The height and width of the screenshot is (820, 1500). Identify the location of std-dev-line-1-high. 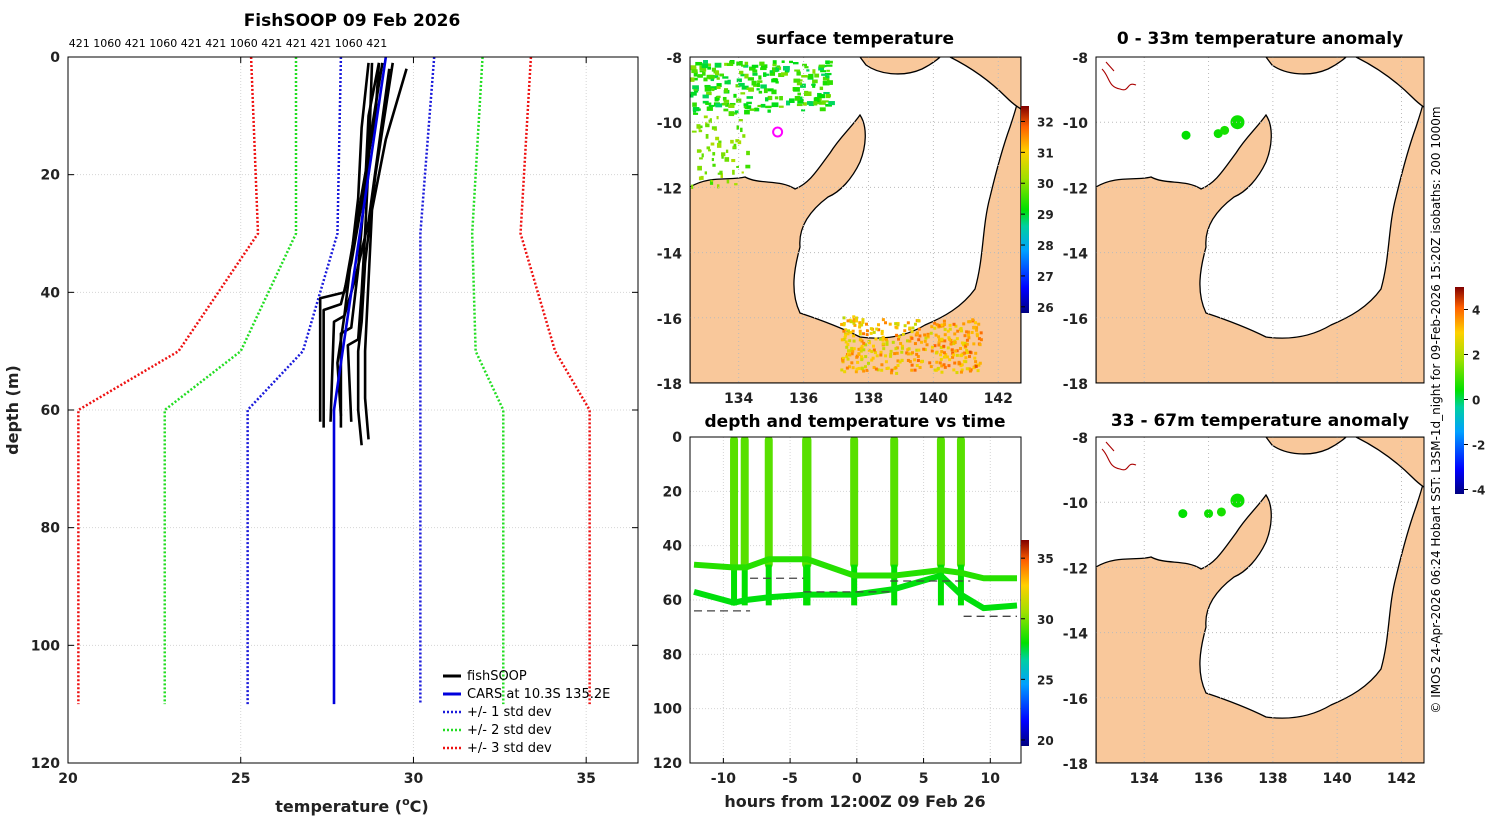
(427, 380).